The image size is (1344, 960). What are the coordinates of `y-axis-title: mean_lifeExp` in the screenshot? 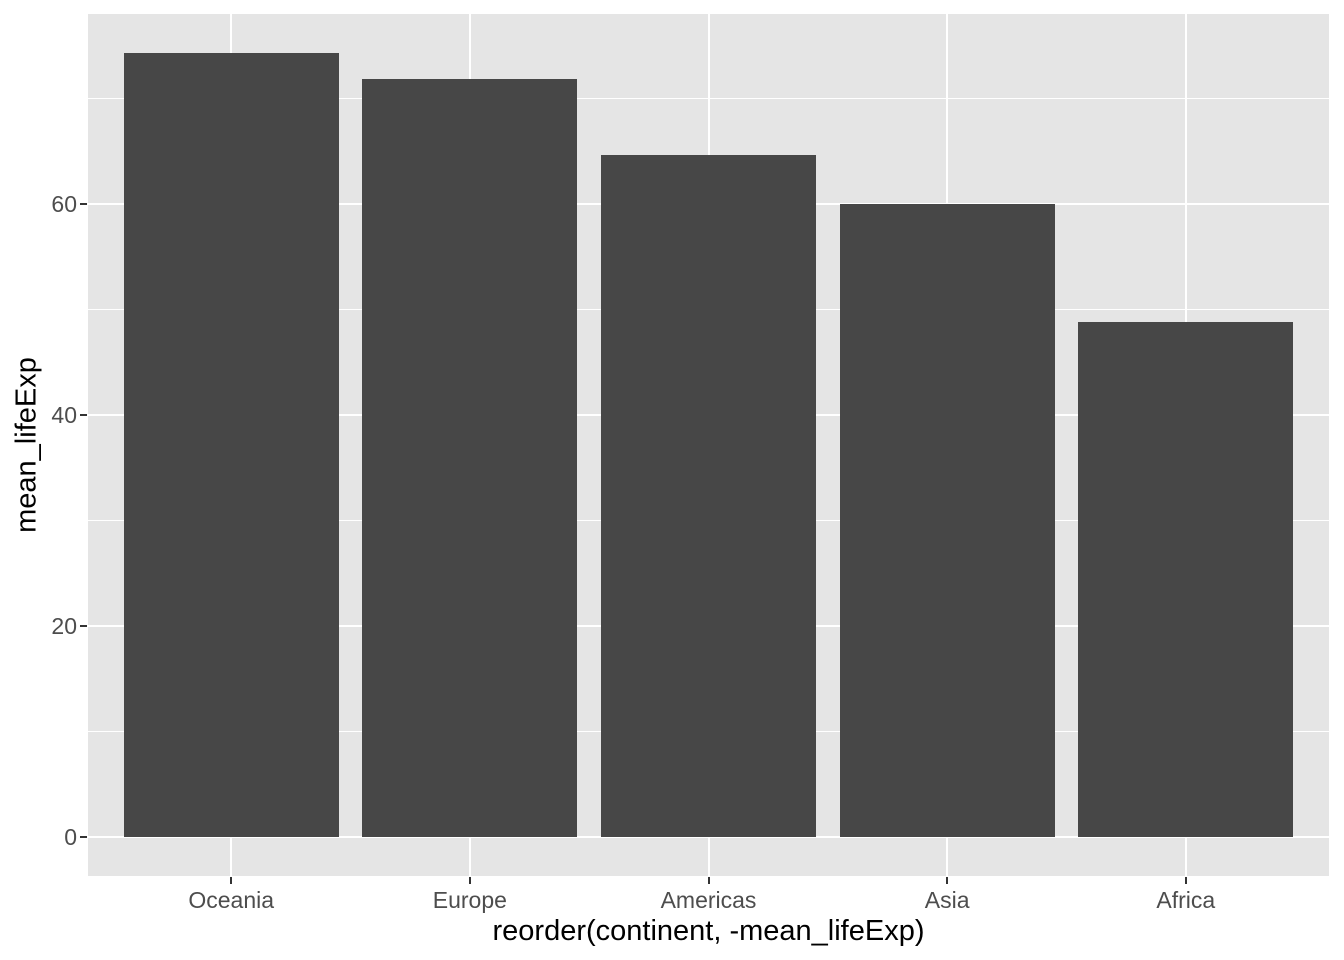 It's located at (26, 445).